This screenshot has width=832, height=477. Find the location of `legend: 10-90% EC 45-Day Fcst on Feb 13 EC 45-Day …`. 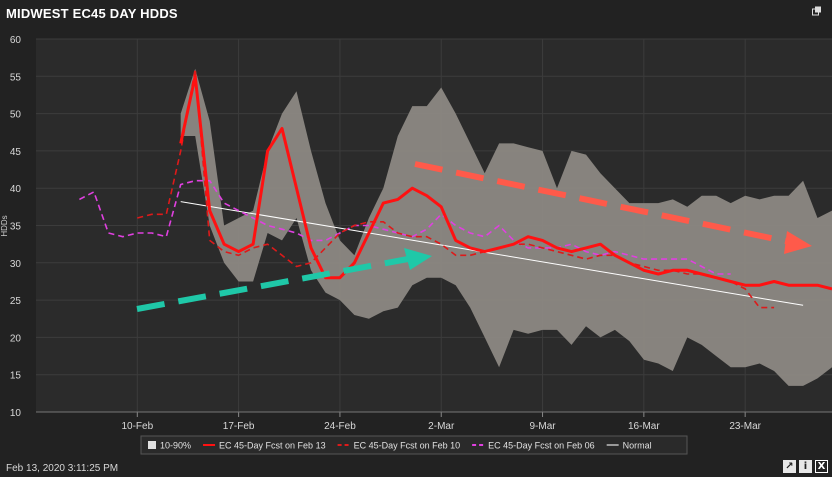

legend: 10-90% EC 45-Day Fcst on Feb 13 EC 45-Day … is located at coordinates (414, 445).